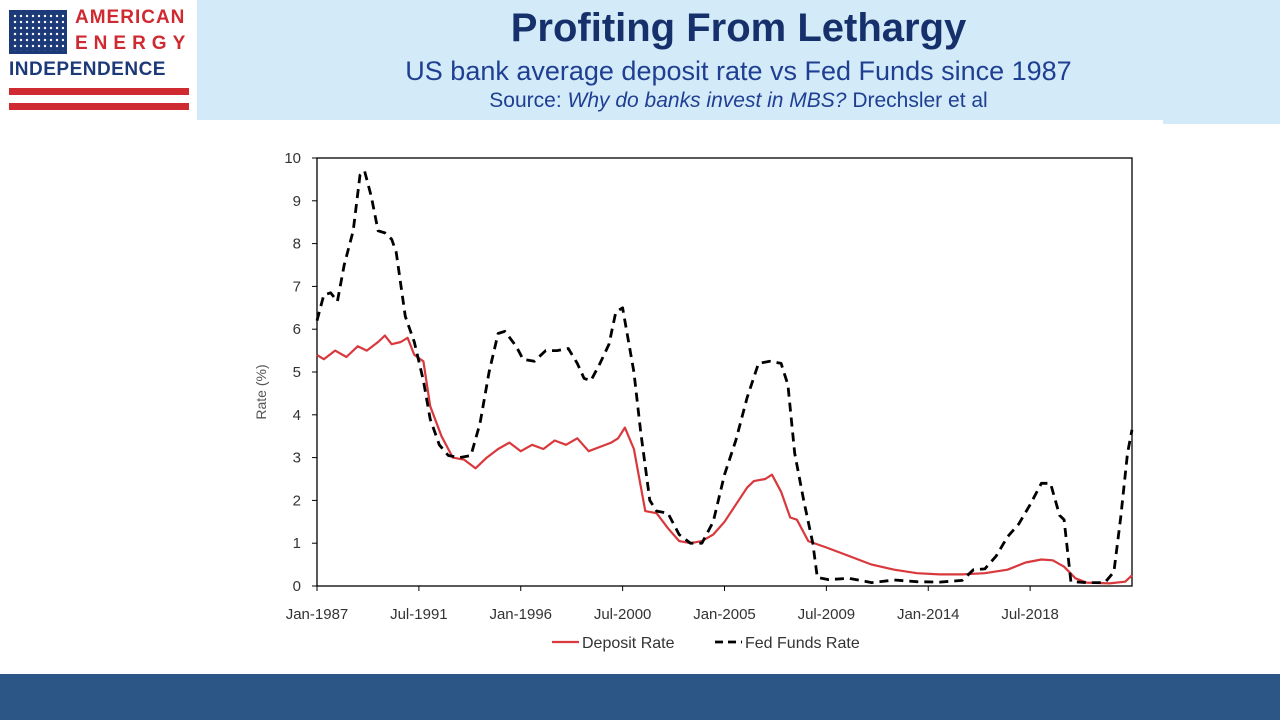  I want to click on flag-icon, so click(38, 32).